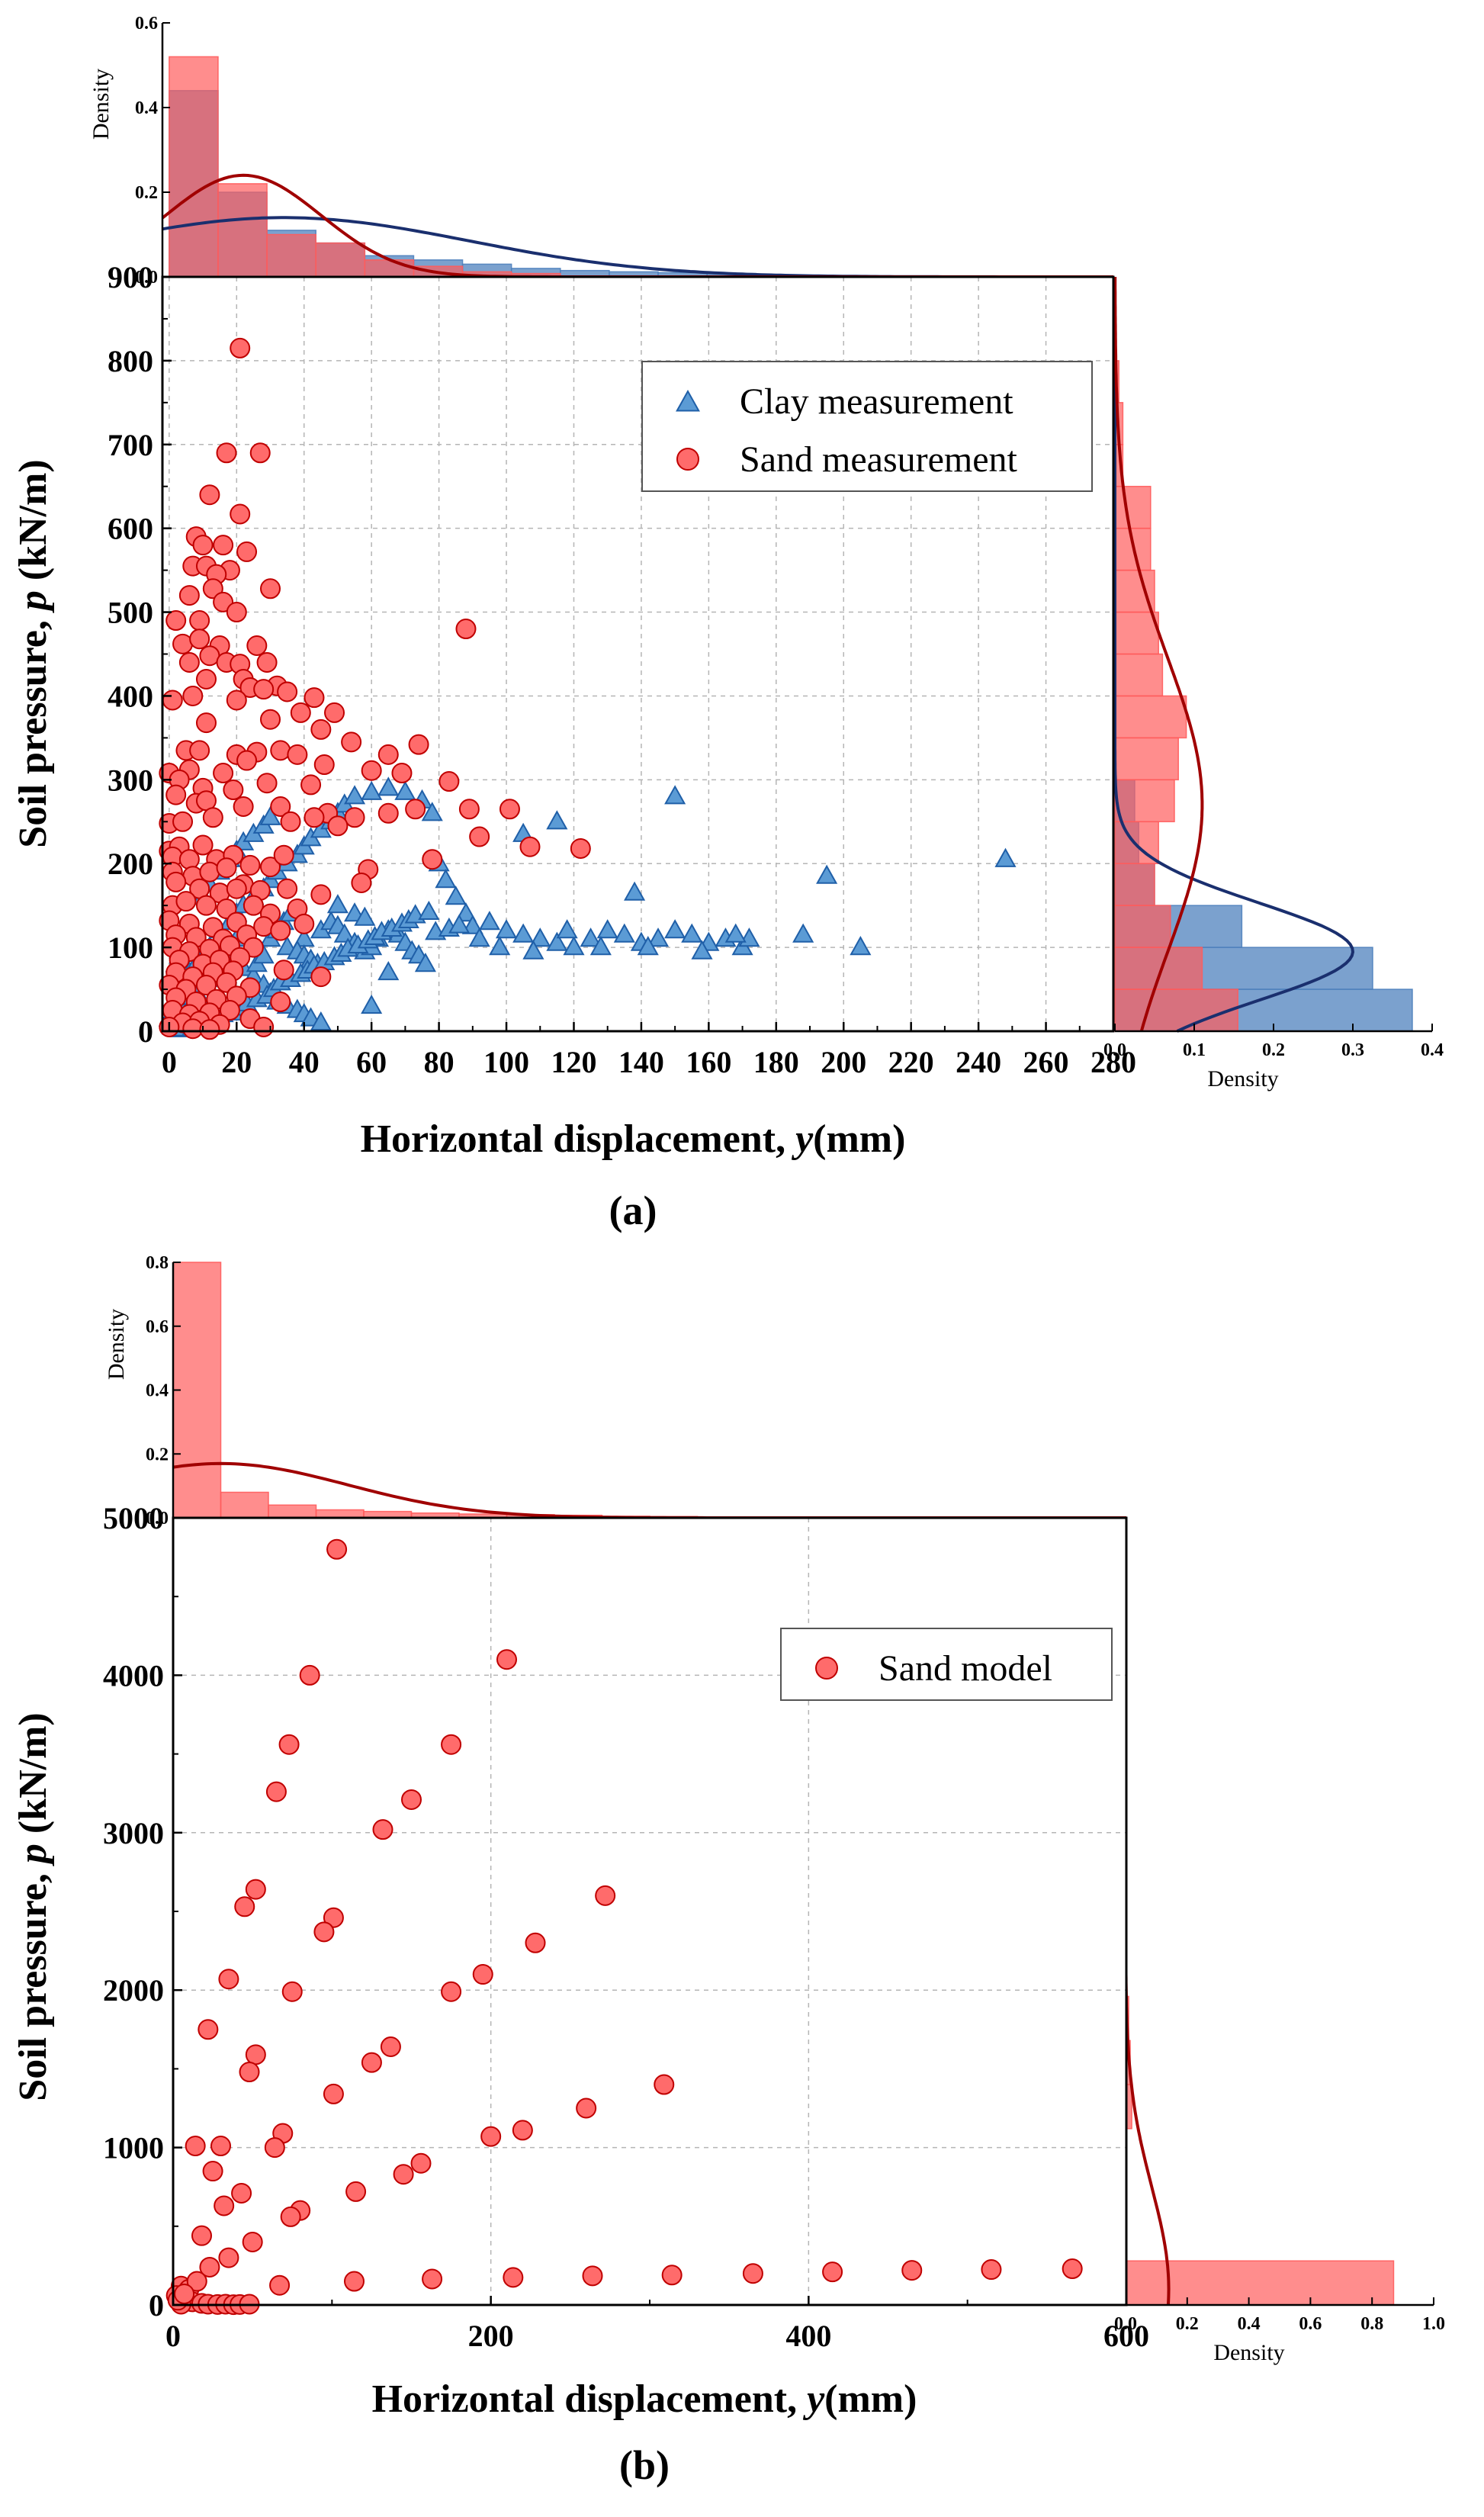  I want to click on y-axis-label: Soil pressure, p (kN/m), so click(33, 1906).